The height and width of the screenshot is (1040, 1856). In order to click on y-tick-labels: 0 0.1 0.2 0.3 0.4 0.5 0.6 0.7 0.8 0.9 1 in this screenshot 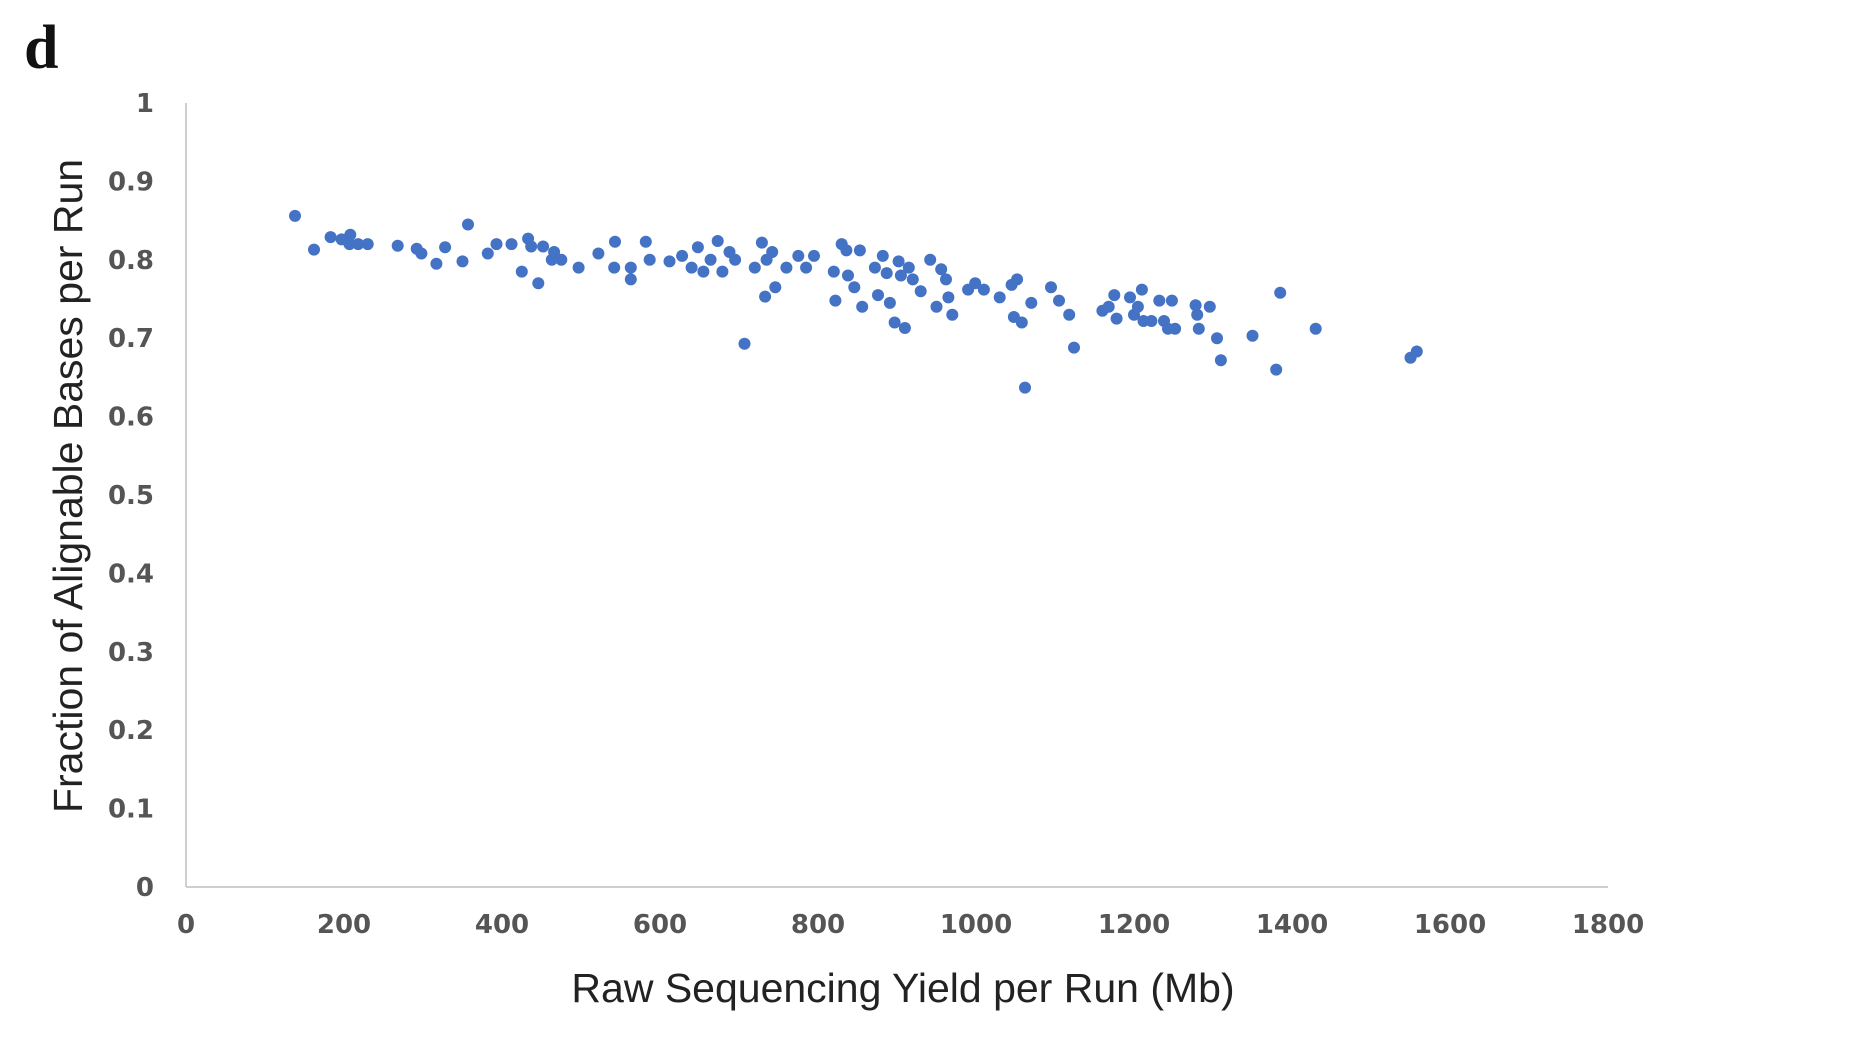, I will do `click(131, 496)`.